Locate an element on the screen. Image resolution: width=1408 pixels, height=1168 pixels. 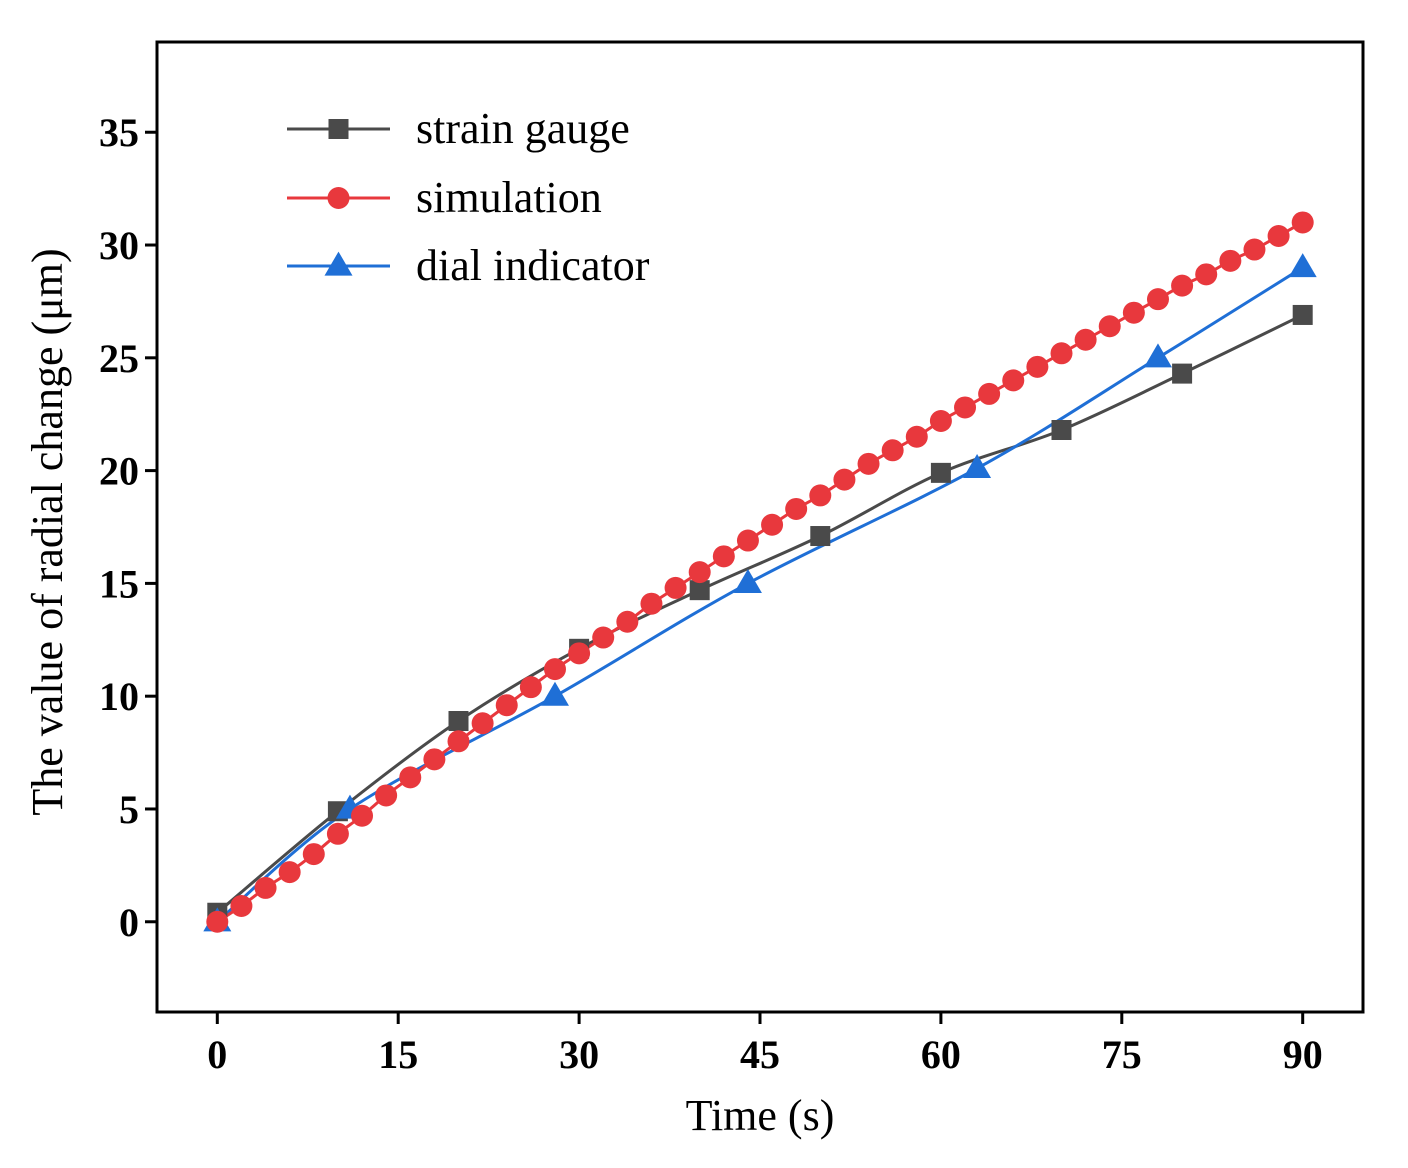
y-axis-title: The value of radial change (μm) is located at coordinates (47, 531).